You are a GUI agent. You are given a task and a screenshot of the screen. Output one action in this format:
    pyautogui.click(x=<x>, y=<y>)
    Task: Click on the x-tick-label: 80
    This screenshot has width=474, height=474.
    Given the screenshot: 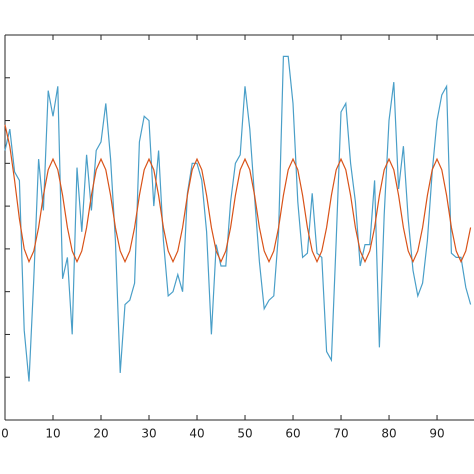 What is the action you would take?
    pyautogui.click(x=388, y=434)
    